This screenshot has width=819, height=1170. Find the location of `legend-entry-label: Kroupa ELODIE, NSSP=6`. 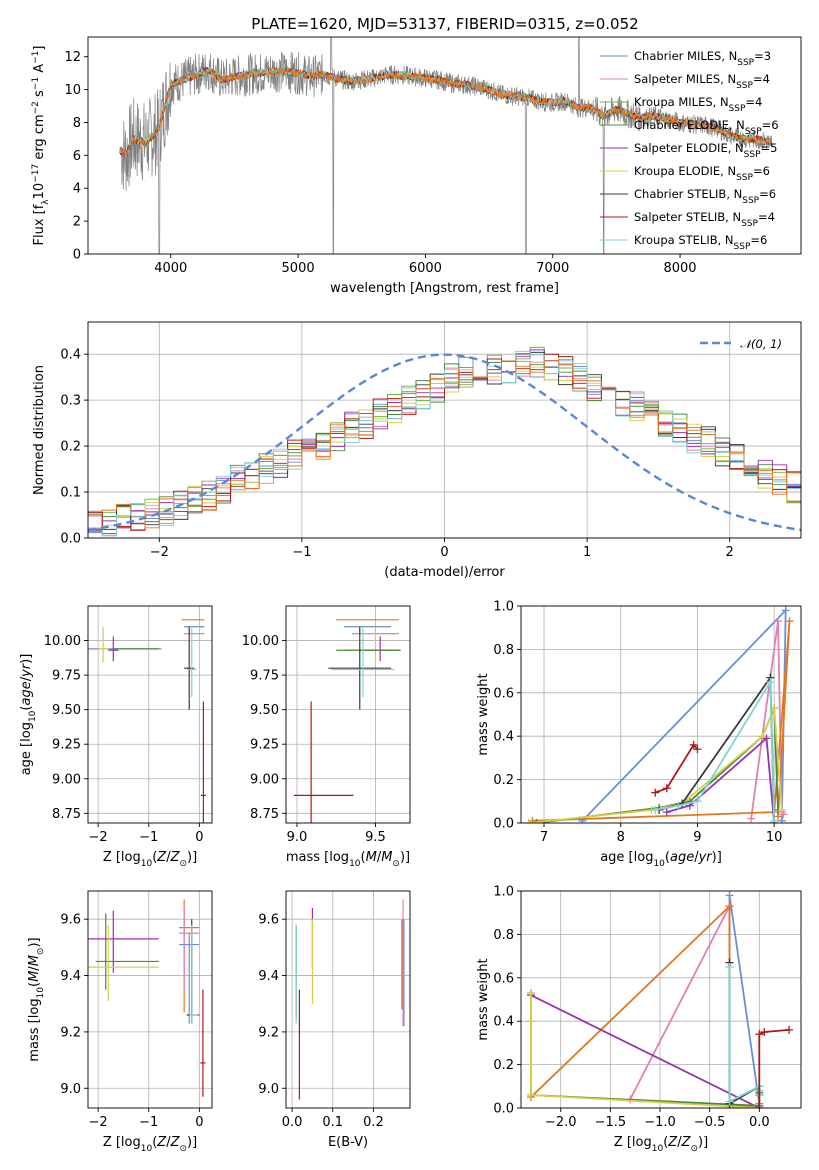

legend-entry-label: Kroupa ELODIE, NSSP=6 is located at coordinates (702, 173).